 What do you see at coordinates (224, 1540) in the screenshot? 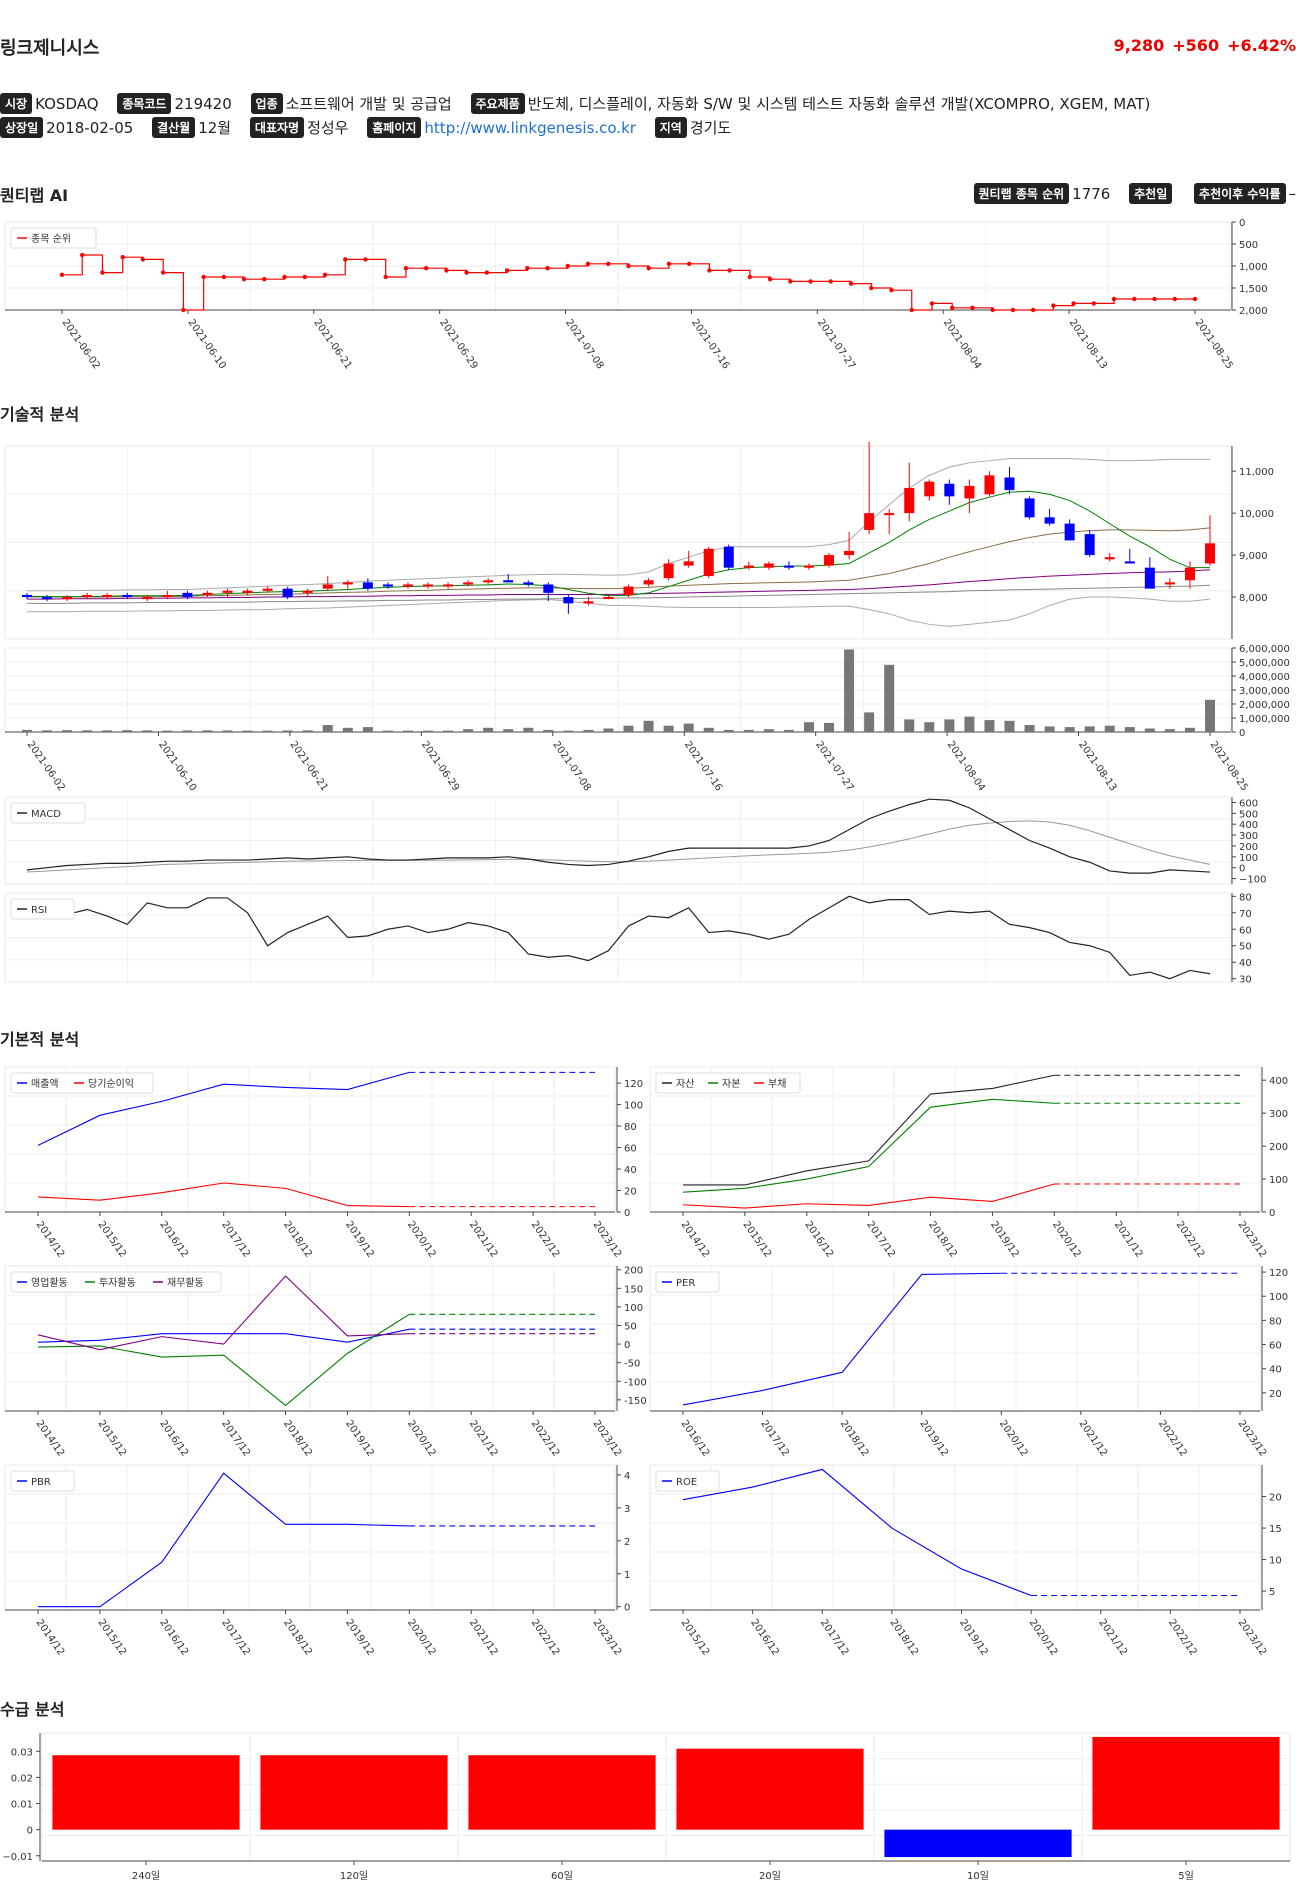
I see `pbr-series-line` at bounding box center [224, 1540].